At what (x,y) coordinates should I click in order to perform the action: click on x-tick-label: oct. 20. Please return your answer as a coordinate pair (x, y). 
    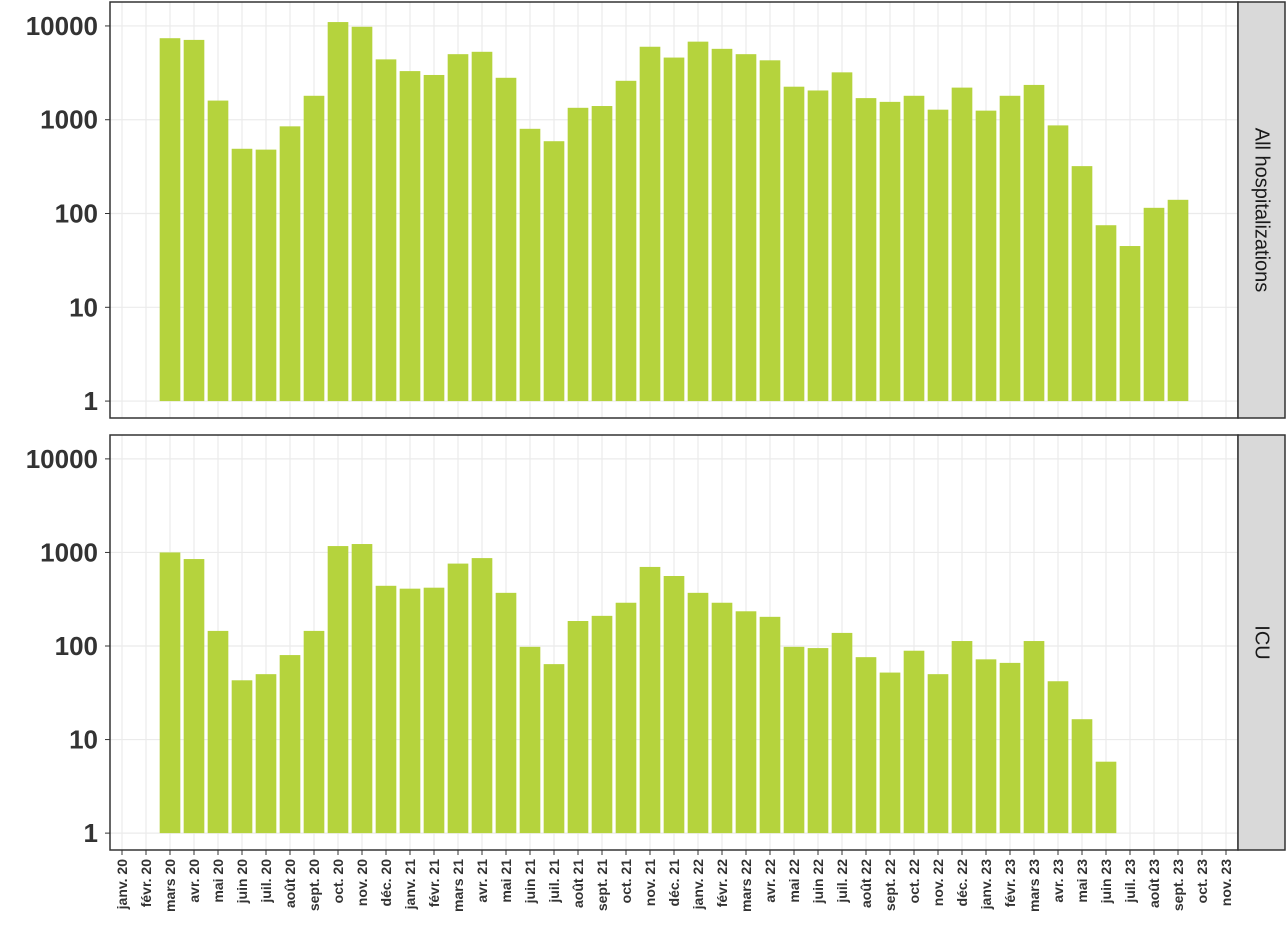
    Looking at the image, I should click on (338, 881).